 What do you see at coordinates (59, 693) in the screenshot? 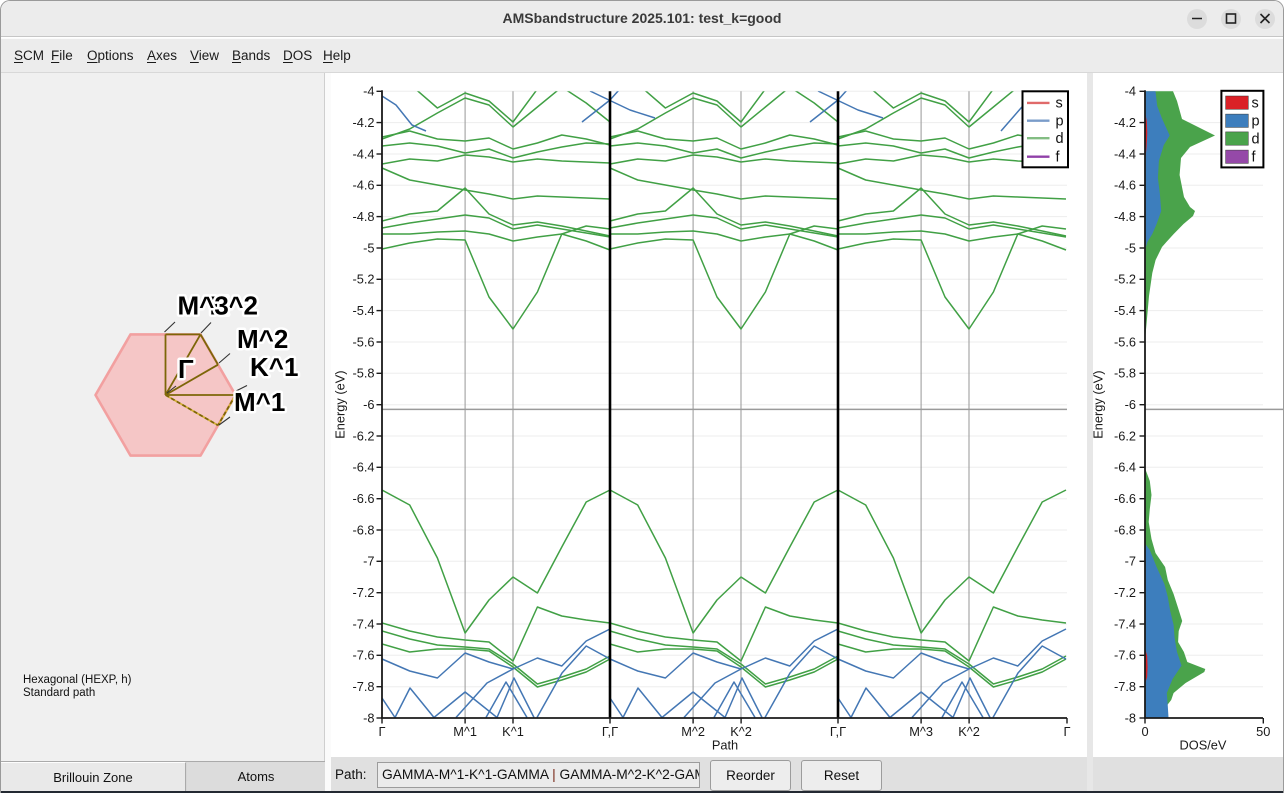
I see `svg-text: Standard path` at bounding box center [59, 693].